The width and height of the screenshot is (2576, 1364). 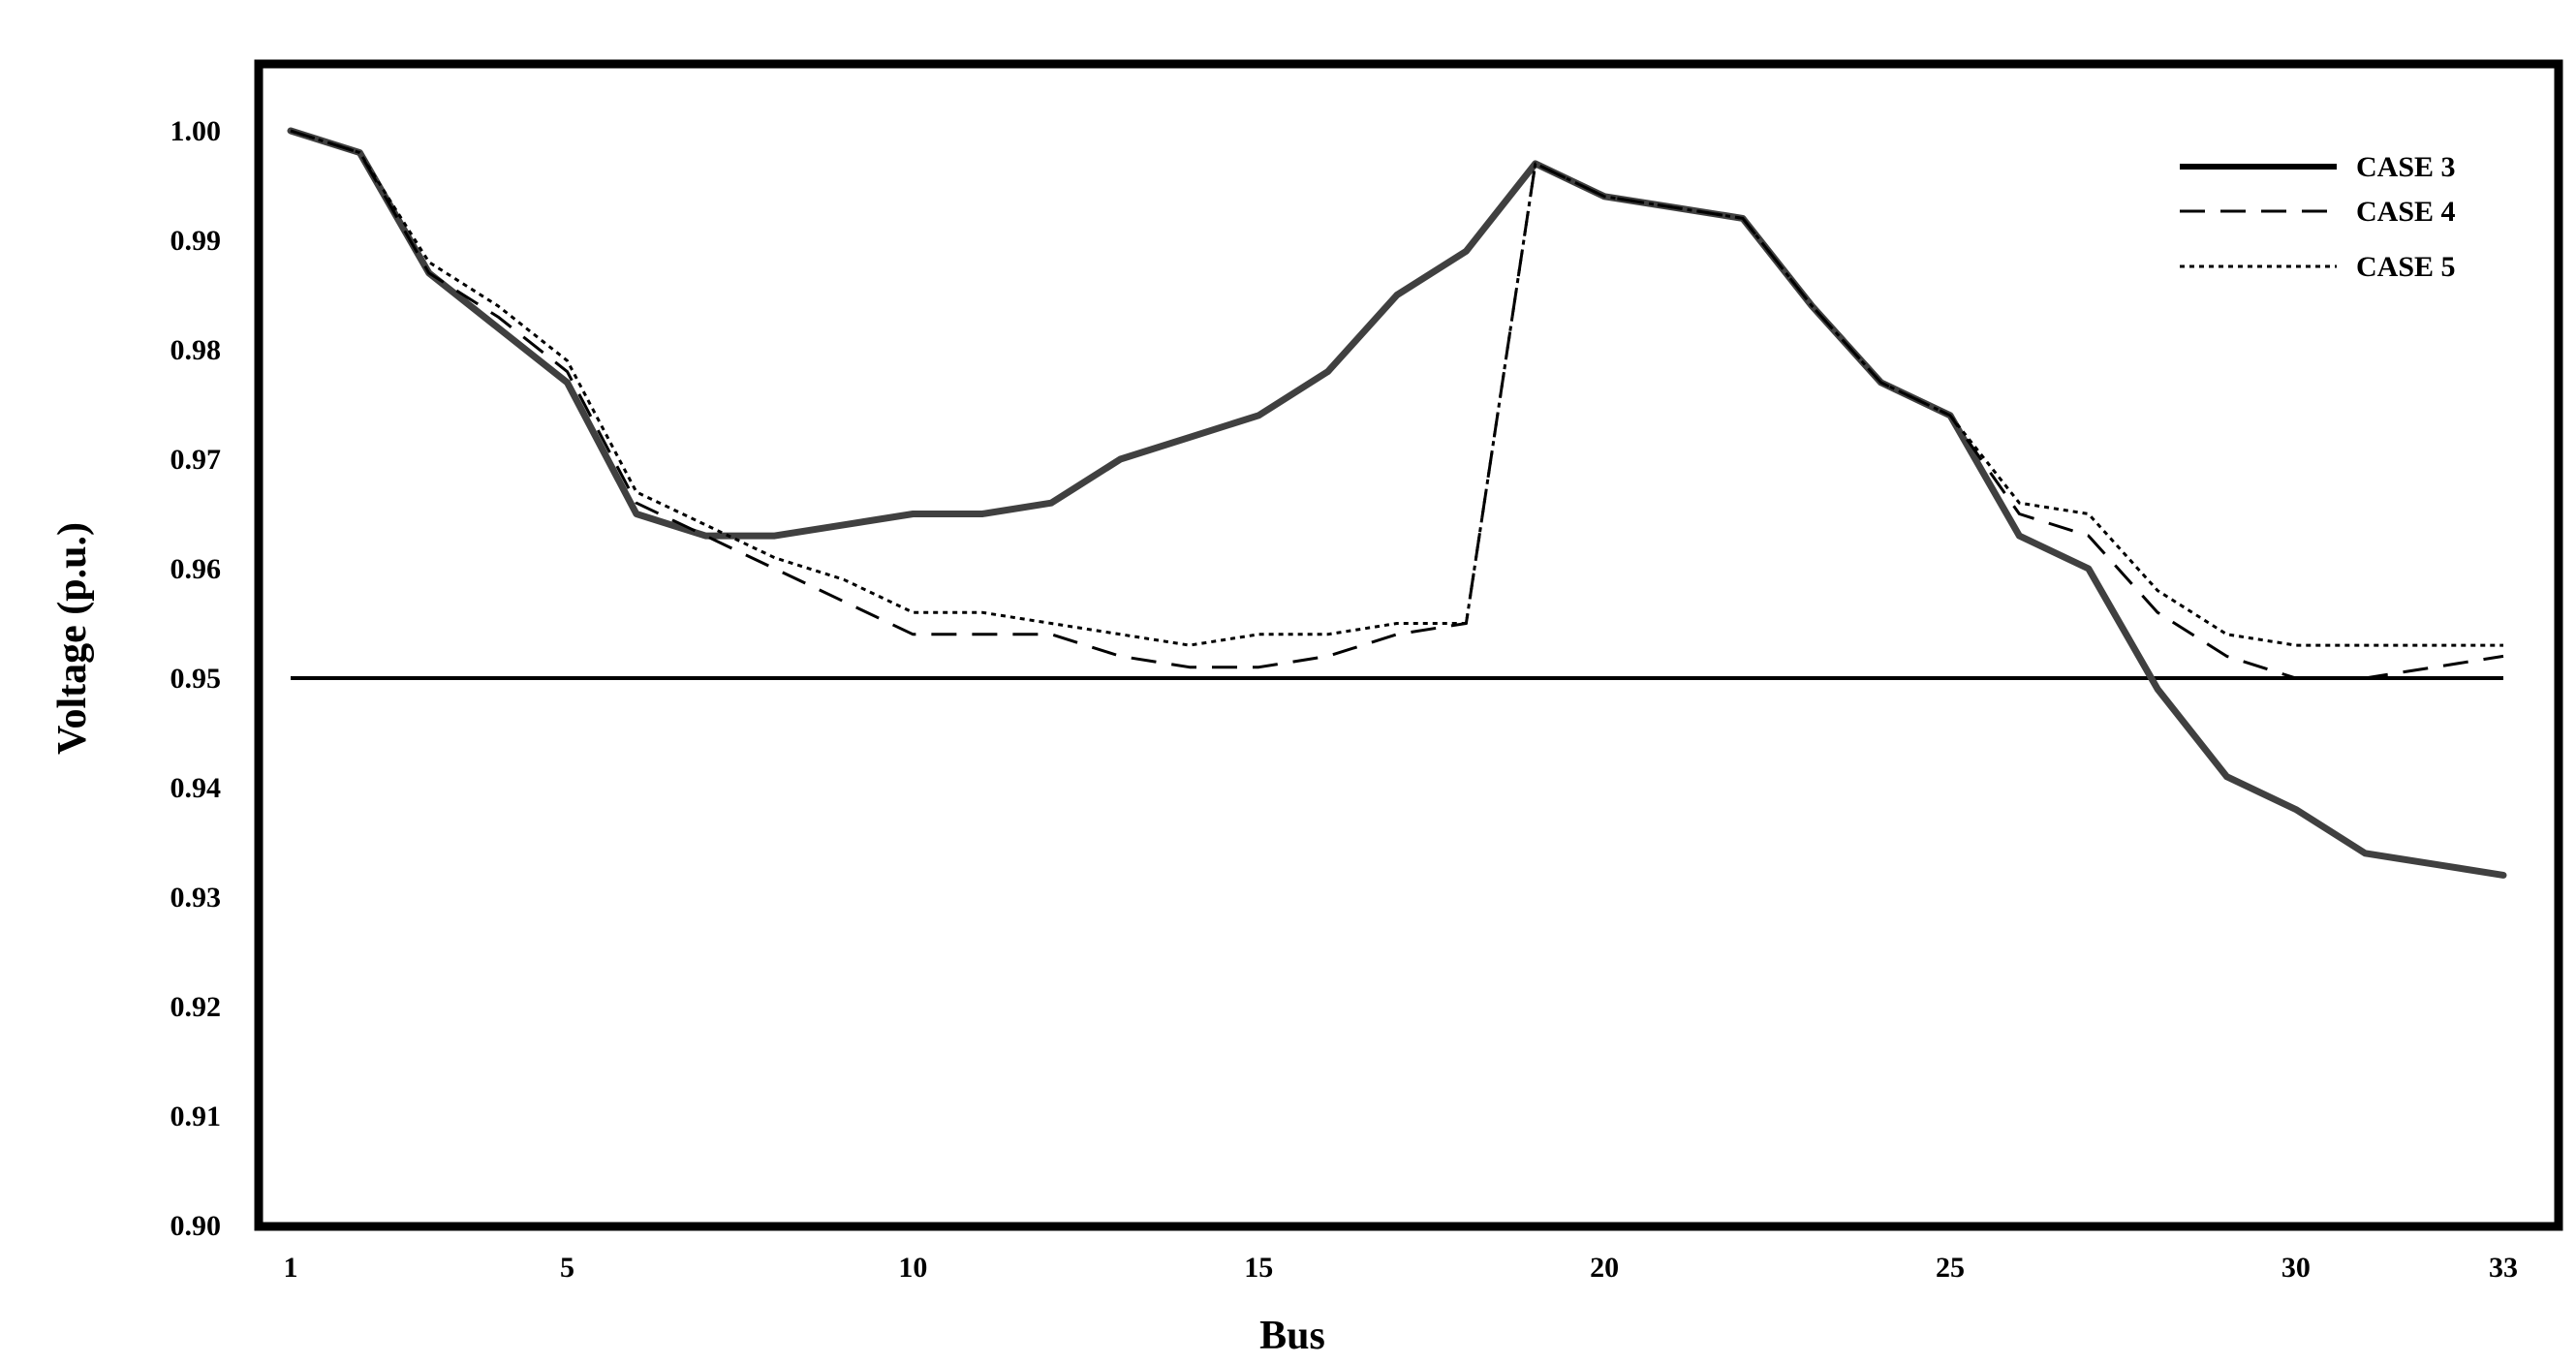 I want to click on y-tick-label: 0.95, so click(x=196, y=679).